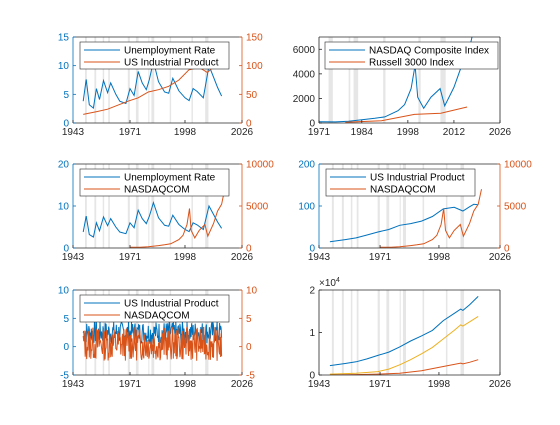 Image resolution: width=560 pixels, height=425 pixels. What do you see at coordinates (362, 132) in the screenshot?
I see `x-tick-label: 1984` at bounding box center [362, 132].